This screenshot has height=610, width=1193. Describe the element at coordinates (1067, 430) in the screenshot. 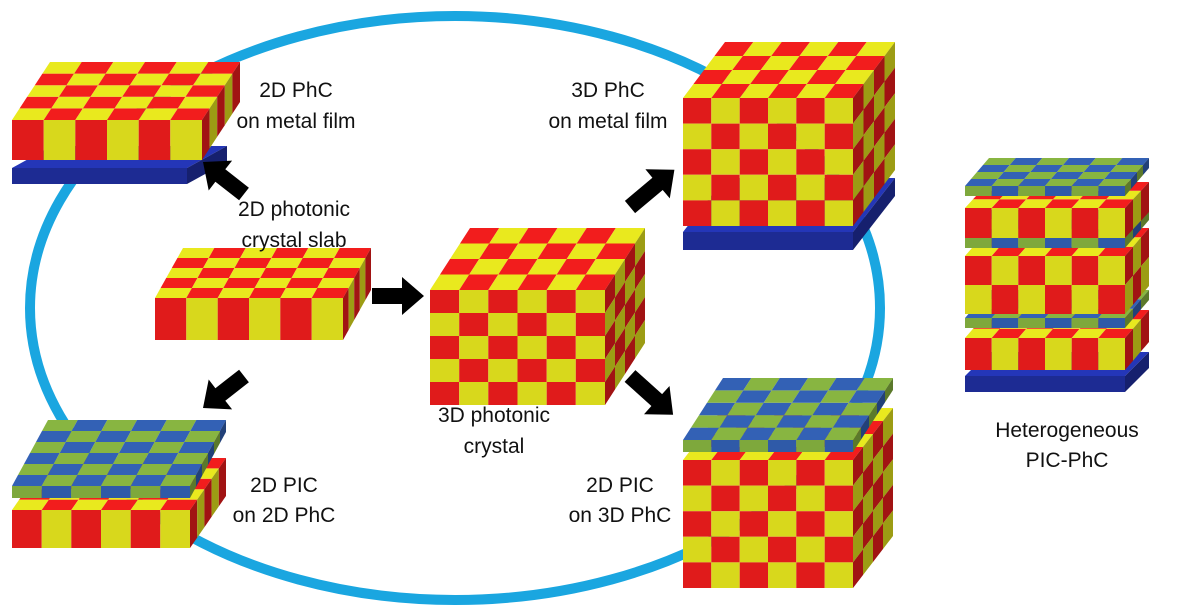

I see `label-hetero-line1: Heterogeneous` at that location.